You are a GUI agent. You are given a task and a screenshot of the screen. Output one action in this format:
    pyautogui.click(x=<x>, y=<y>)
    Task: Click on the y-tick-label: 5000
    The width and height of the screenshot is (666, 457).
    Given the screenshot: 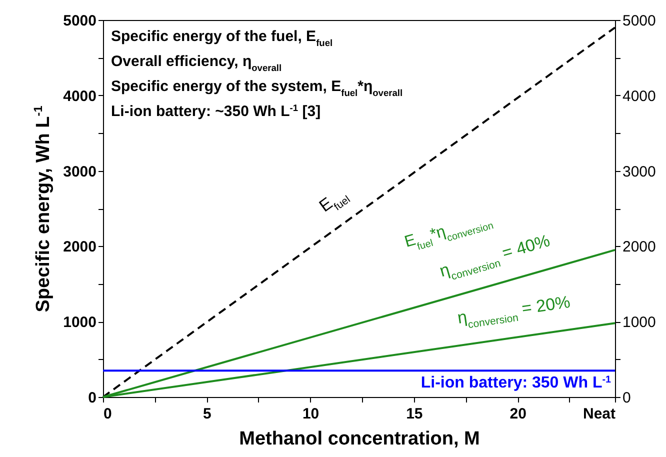 What is the action you would take?
    pyautogui.click(x=79, y=21)
    